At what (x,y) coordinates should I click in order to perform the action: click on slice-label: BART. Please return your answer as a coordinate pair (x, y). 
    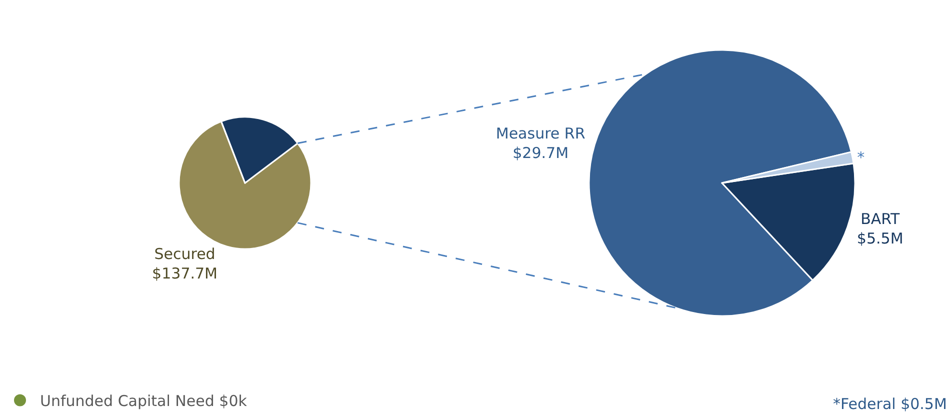
    Looking at the image, I should click on (880, 219).